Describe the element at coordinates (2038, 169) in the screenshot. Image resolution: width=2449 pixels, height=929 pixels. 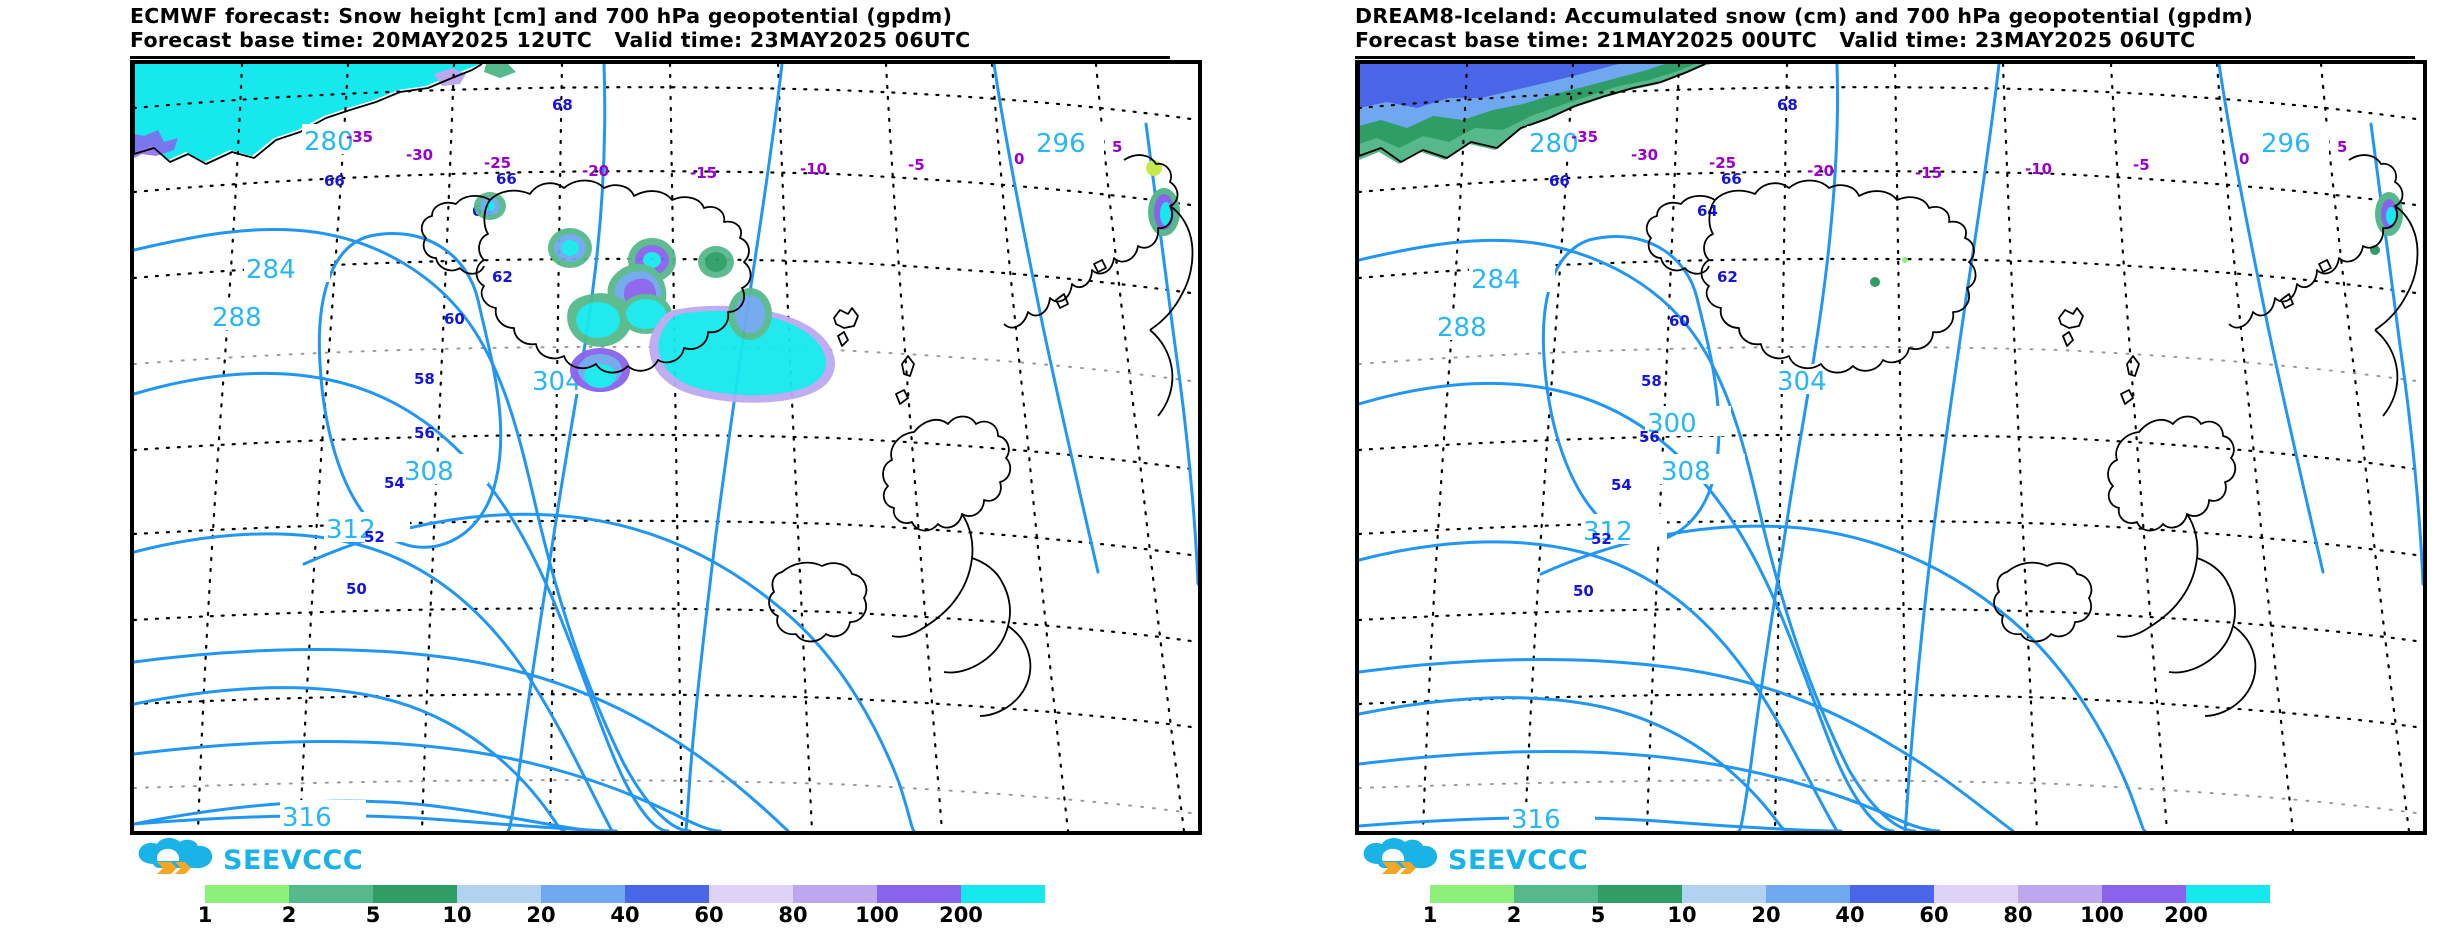
I see `svg-text: -10` at that location.